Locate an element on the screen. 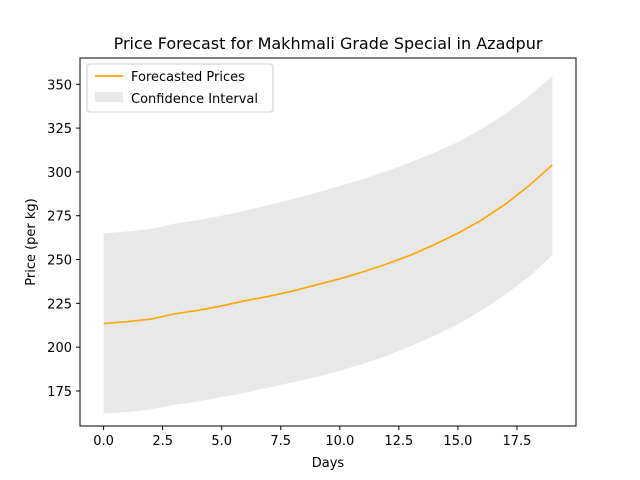  legend-label-forecast: Forecasted Prices is located at coordinates (188, 77).